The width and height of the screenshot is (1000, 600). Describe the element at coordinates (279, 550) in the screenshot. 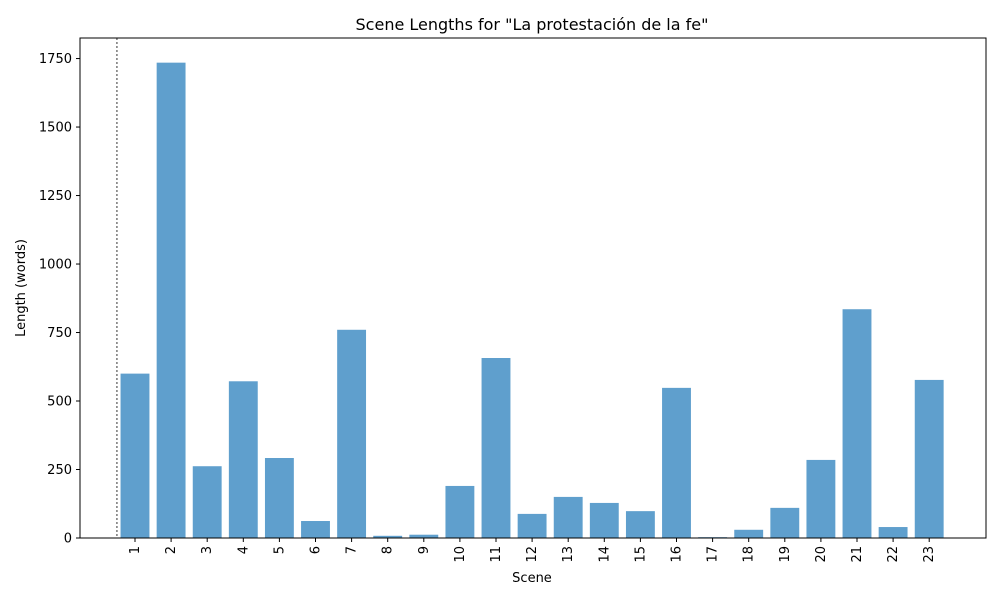

I see `x-tick-label: 5` at that location.